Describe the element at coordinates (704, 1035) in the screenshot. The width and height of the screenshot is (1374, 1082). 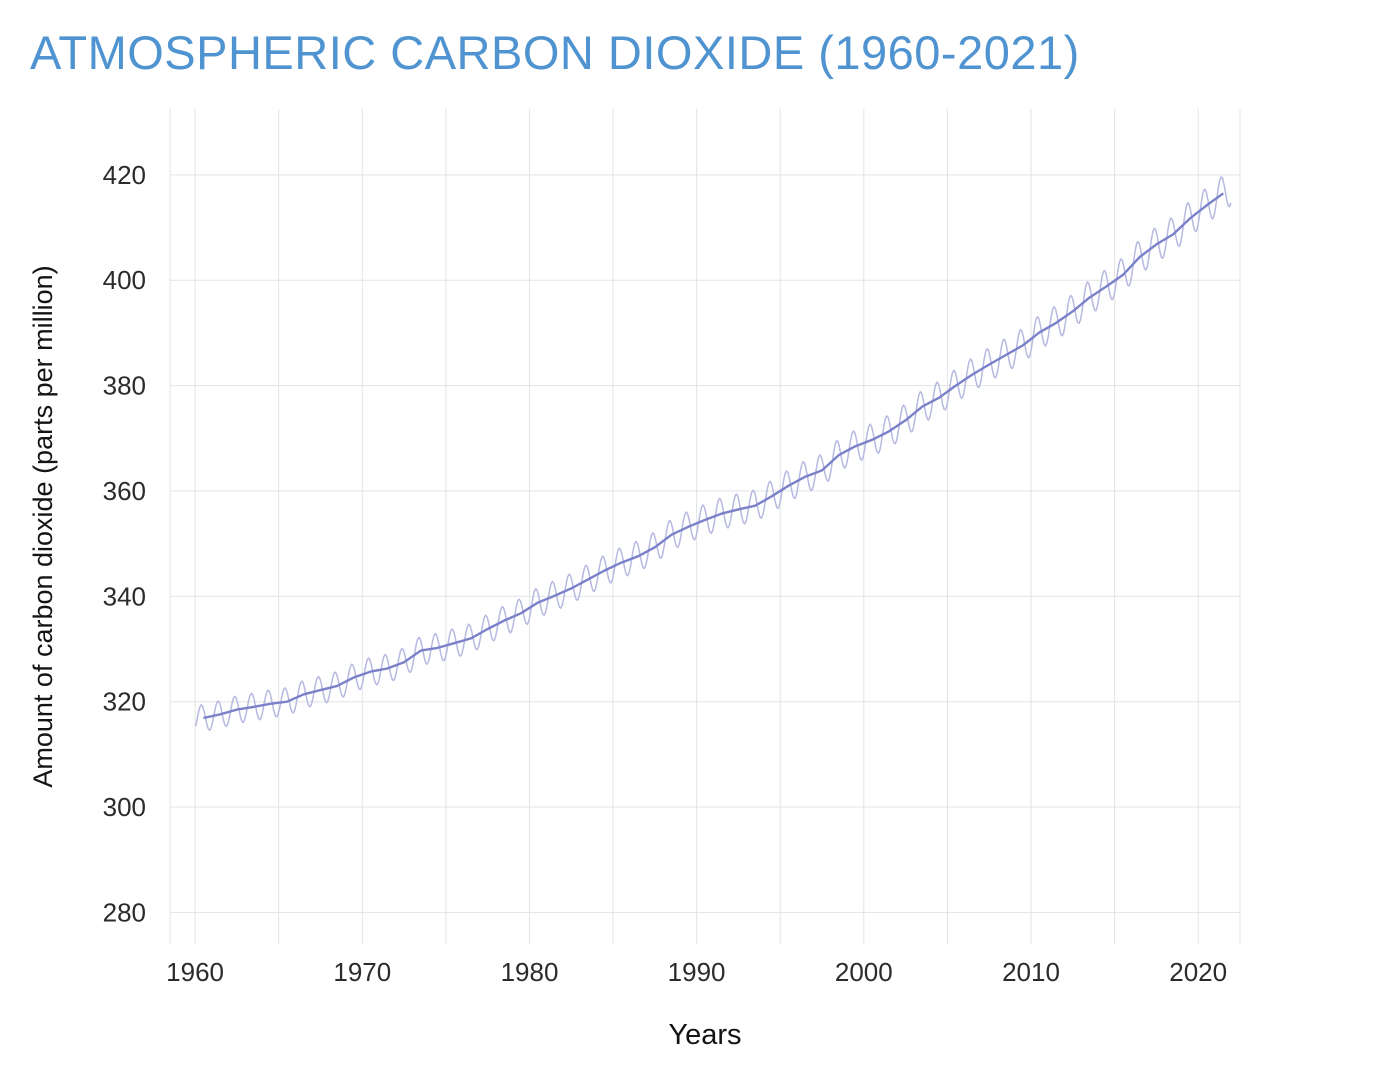
I see `x-axis-label: Years` at that location.